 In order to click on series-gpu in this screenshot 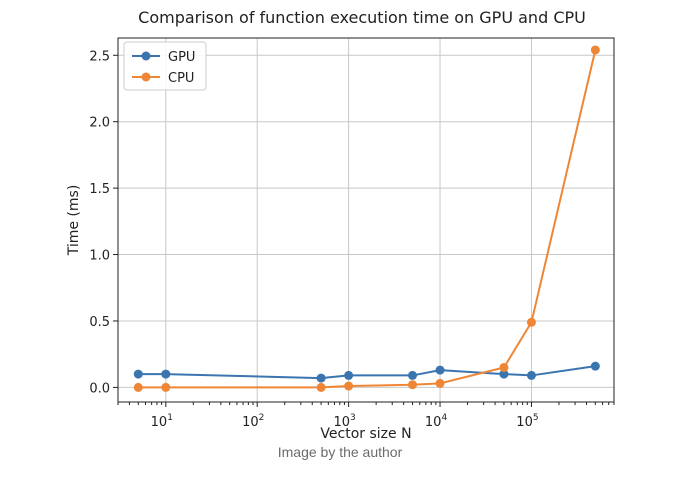, I will do `click(366, 372)`.